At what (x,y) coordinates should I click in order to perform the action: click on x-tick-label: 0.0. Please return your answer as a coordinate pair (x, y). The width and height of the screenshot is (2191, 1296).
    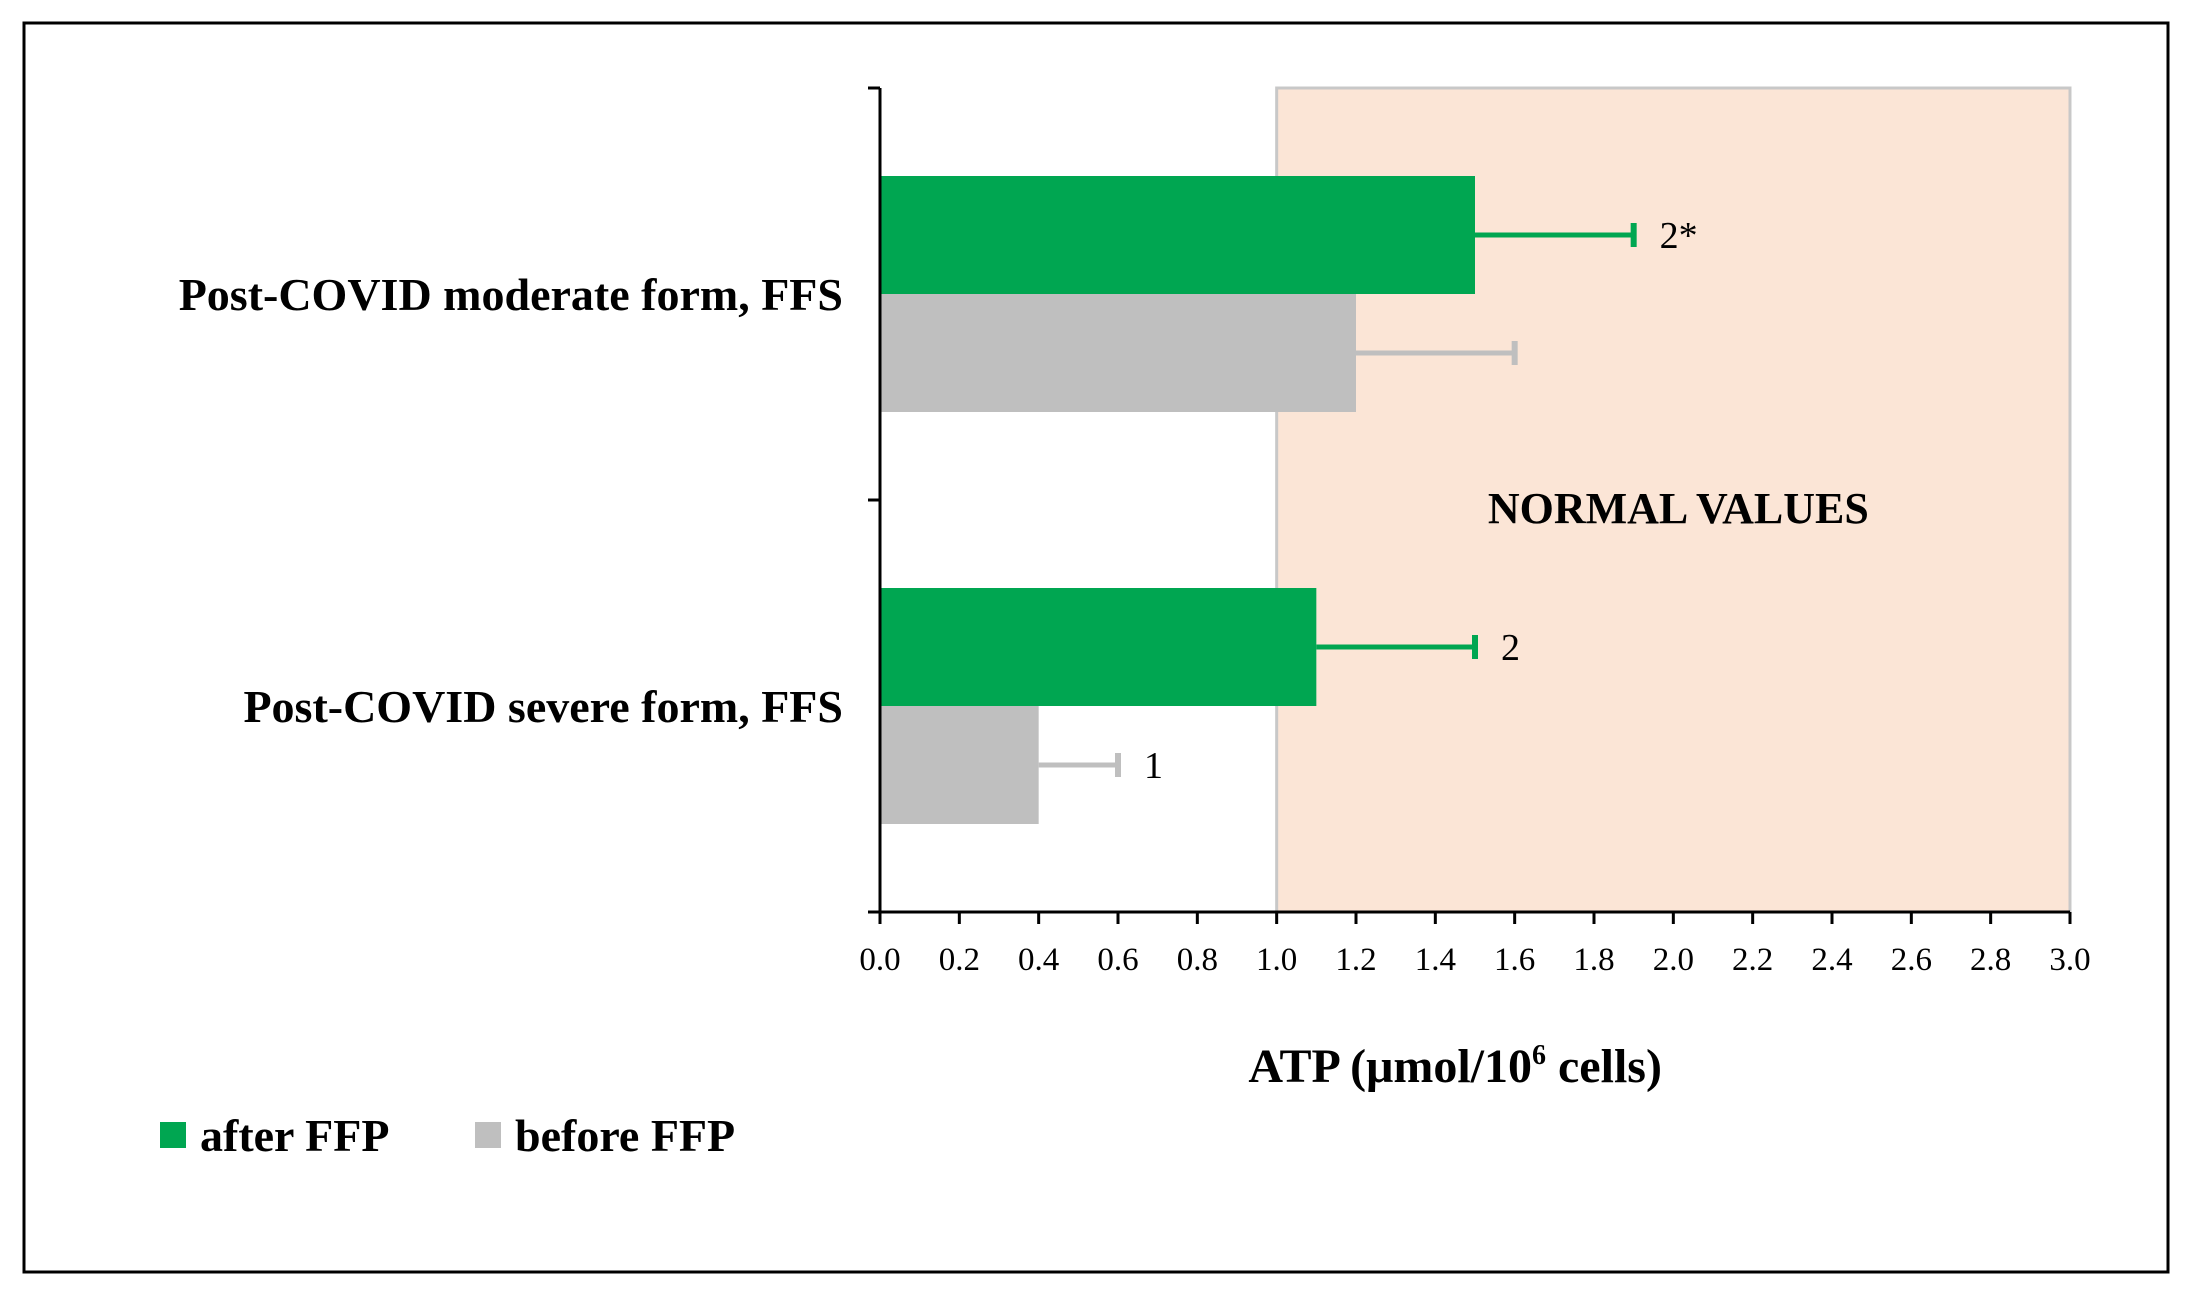
    Looking at the image, I should click on (879, 960).